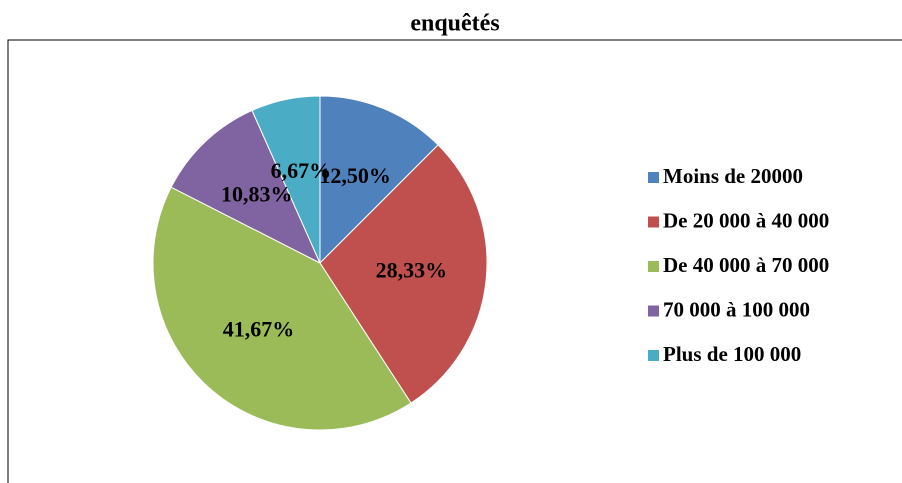  I want to click on legend-label: 70 000 à 100 000, so click(736, 309).